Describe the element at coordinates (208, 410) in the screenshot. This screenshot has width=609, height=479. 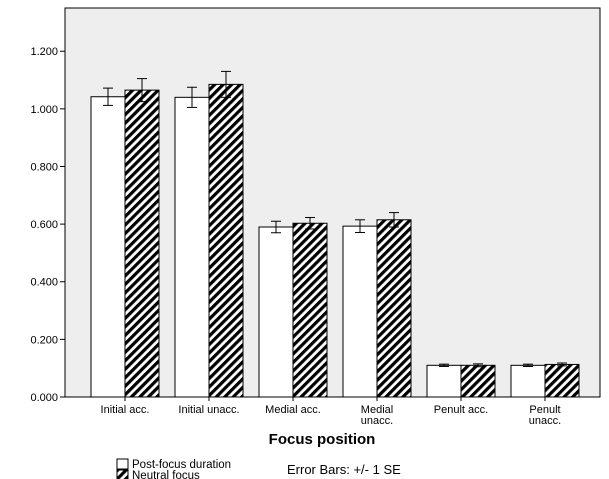
I see `x-tick-label: Initial unacc.` at that location.